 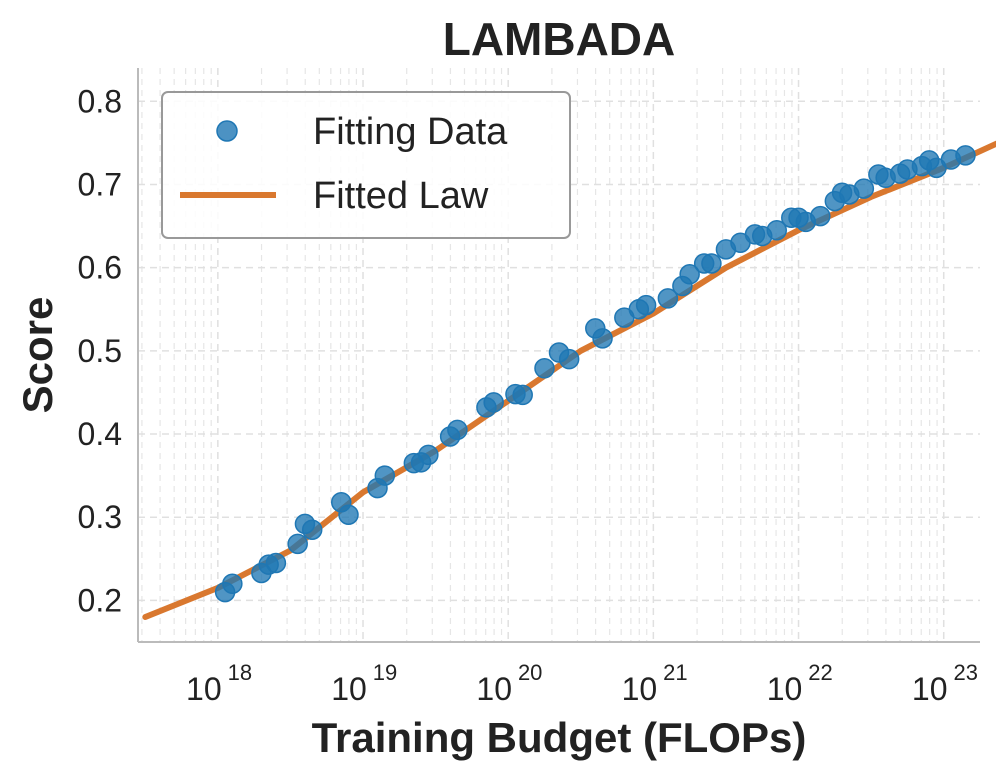 What do you see at coordinates (820, 672) in the screenshot?
I see `x-tick-label-exponent: 22` at bounding box center [820, 672].